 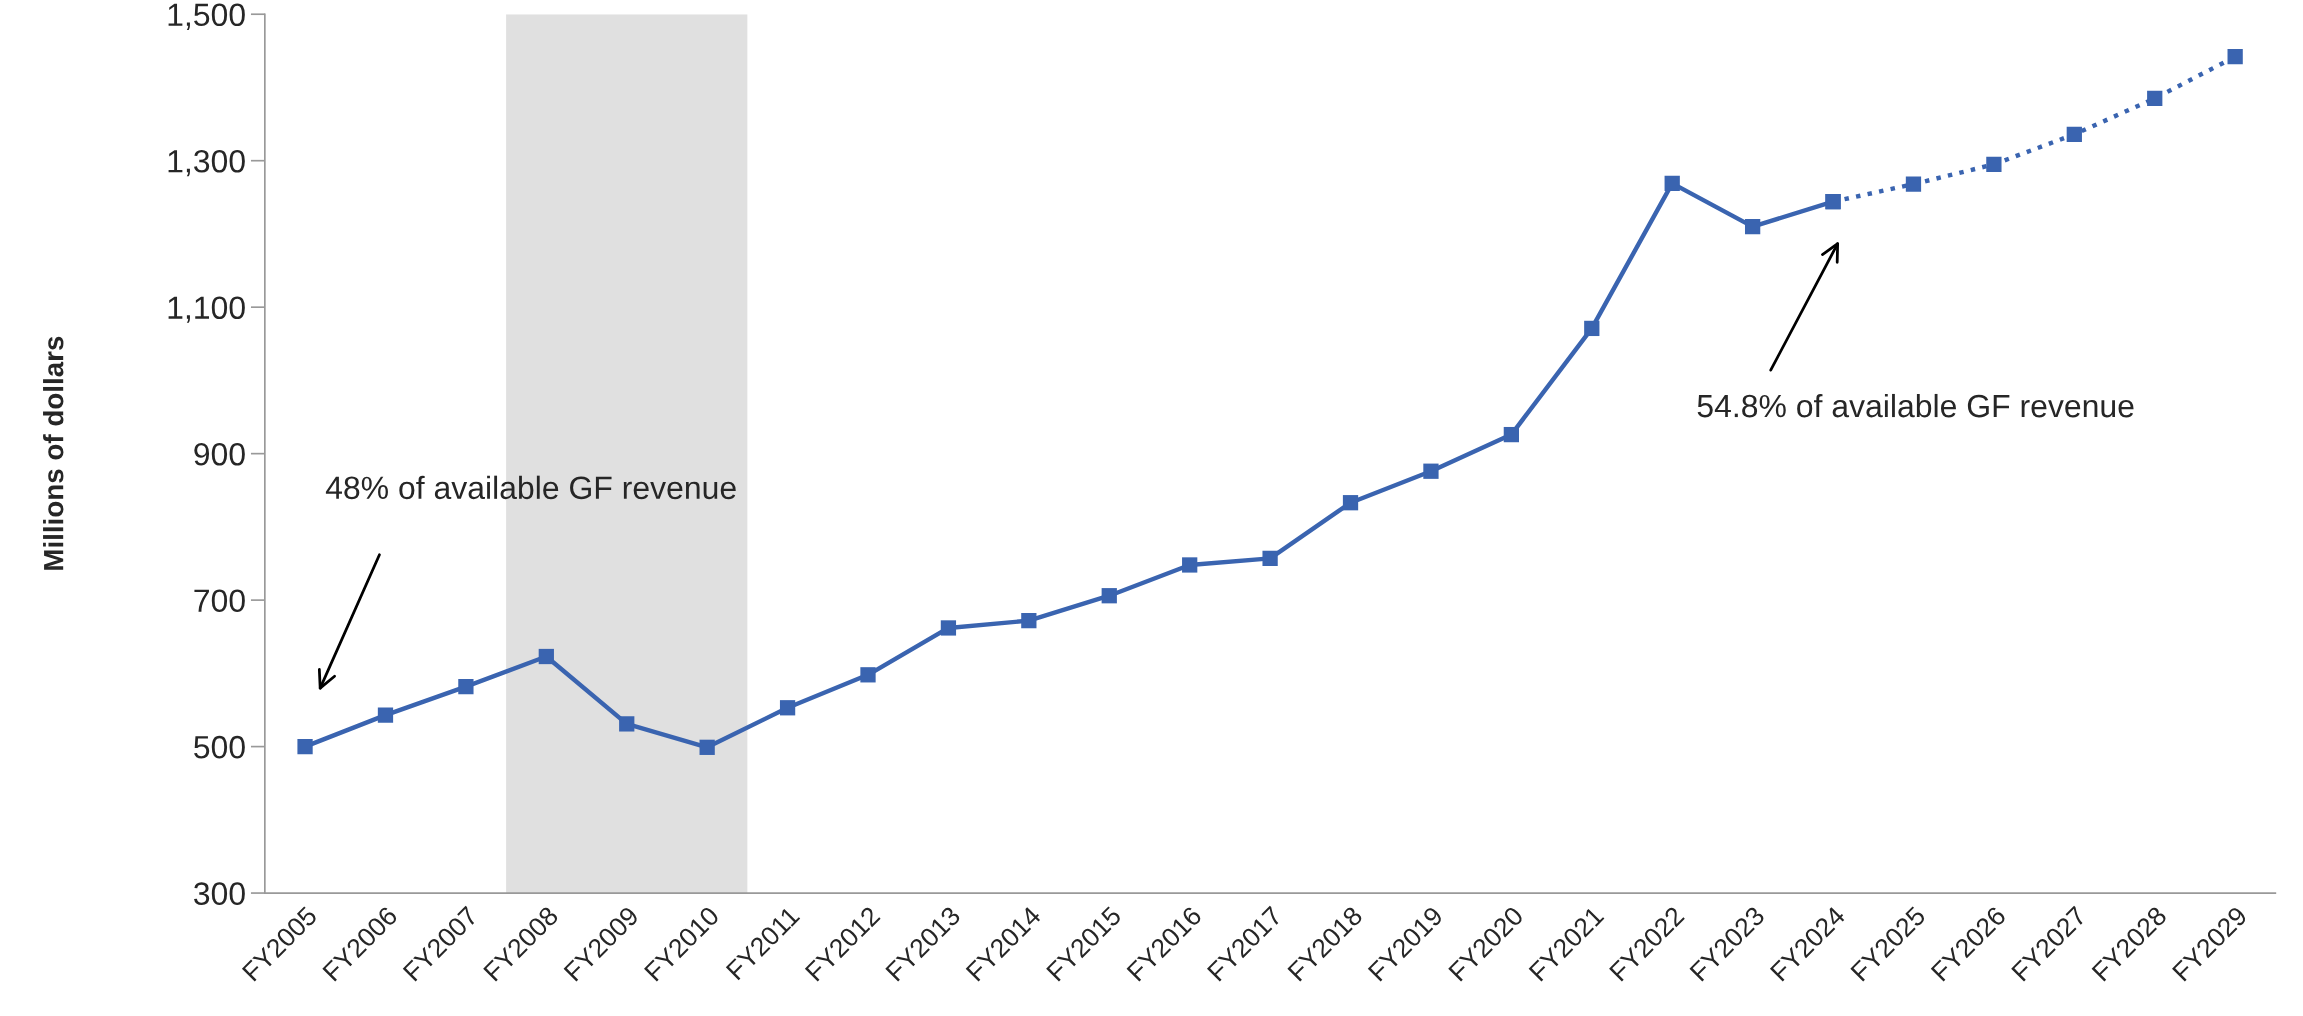 I want to click on y-tick-label: 1,100, so click(x=206, y=309).